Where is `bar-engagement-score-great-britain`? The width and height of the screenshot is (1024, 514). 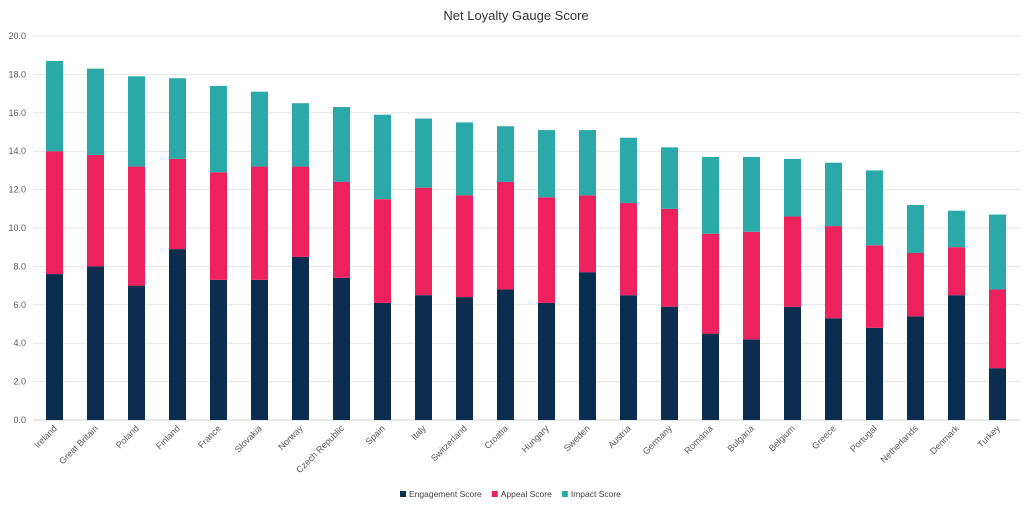
bar-engagement-score-great-britain is located at coordinates (95, 343).